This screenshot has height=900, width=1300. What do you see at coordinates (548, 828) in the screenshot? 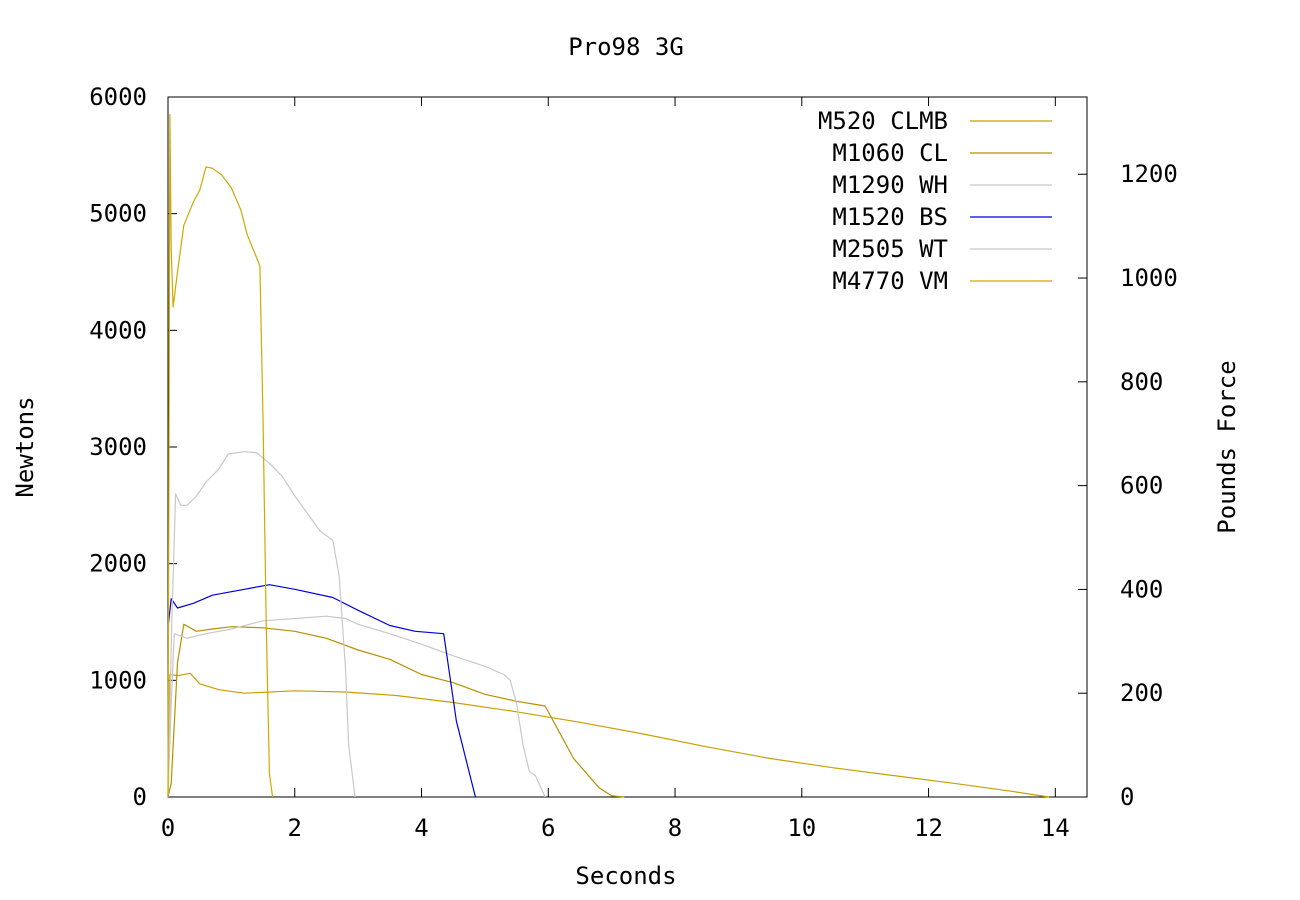
I see `x-tick-label: 6` at bounding box center [548, 828].